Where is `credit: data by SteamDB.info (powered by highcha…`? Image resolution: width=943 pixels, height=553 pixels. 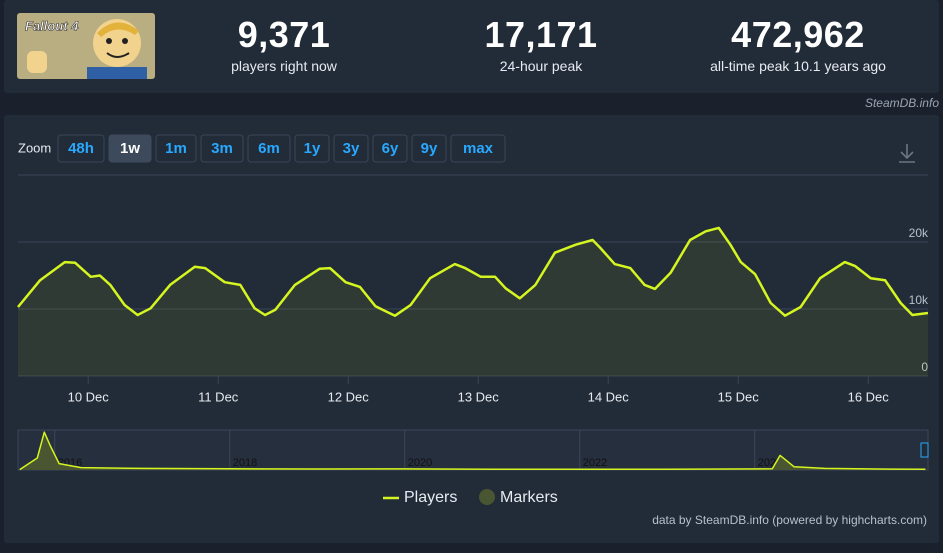
credit: data by SteamDB.info (powered by highcha… is located at coordinates (789, 520).